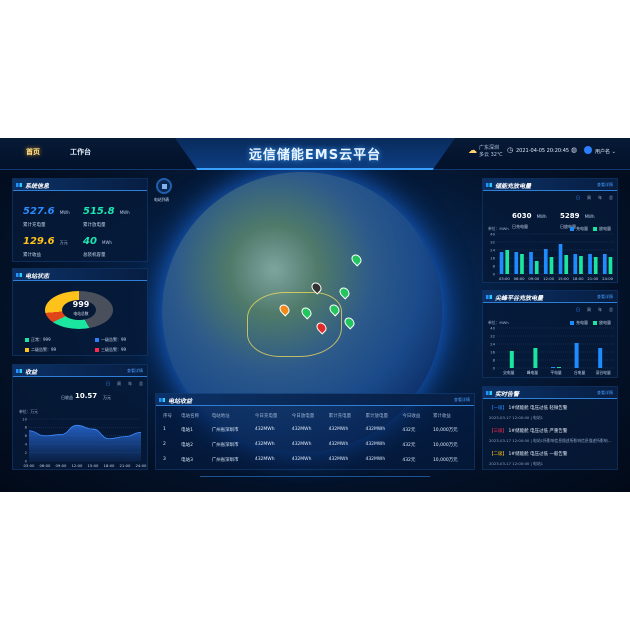  Describe the element at coordinates (505, 278) in the screenshot. I see `x-tick-label: 03:00` at that location.